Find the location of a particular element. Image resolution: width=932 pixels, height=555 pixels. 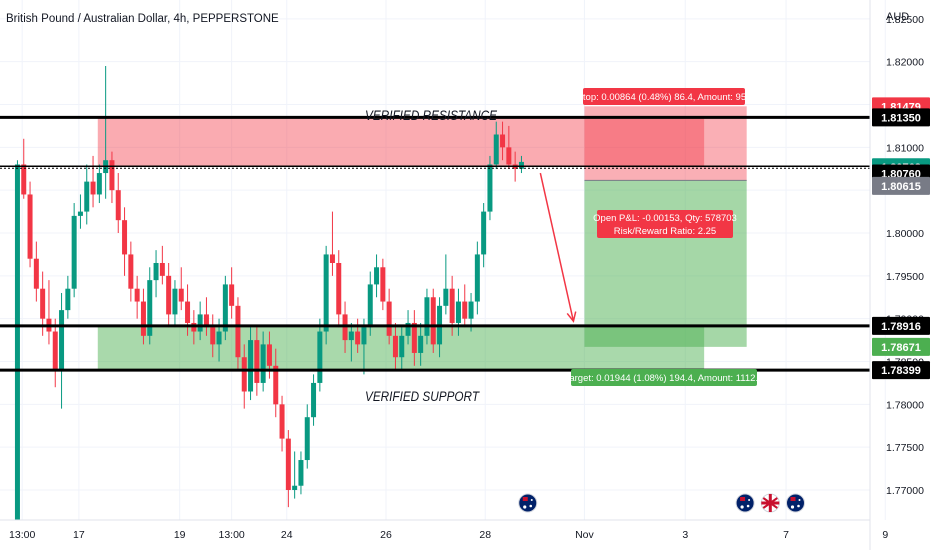

time-axis: 13:00 17 19 13:00 24 26 28 Nov 3 7 9 is located at coordinates (444, 530).